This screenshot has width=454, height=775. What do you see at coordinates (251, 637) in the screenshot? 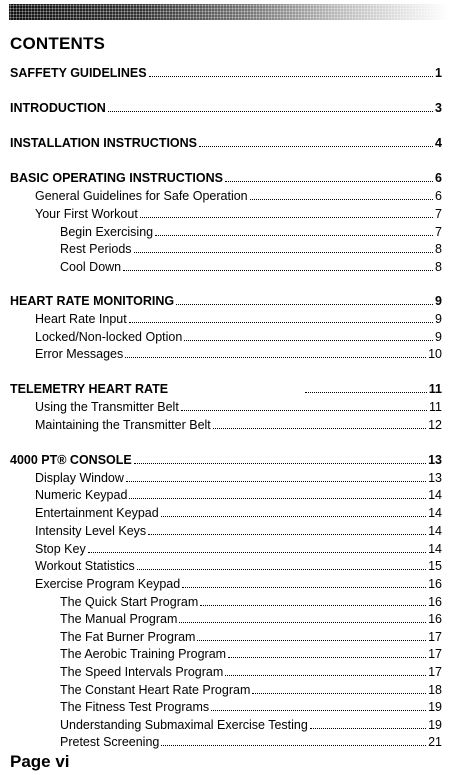
I see `toc-entry: The Fat Burner Program 17` at bounding box center [251, 637].